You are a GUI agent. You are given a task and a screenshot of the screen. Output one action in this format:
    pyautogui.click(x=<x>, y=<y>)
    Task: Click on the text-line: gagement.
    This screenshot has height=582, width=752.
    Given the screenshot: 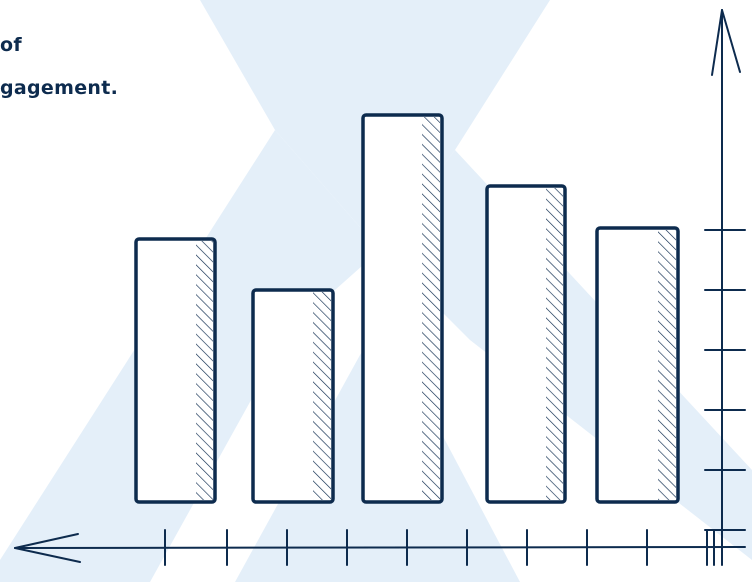 What is the action you would take?
    pyautogui.click(x=59, y=88)
    